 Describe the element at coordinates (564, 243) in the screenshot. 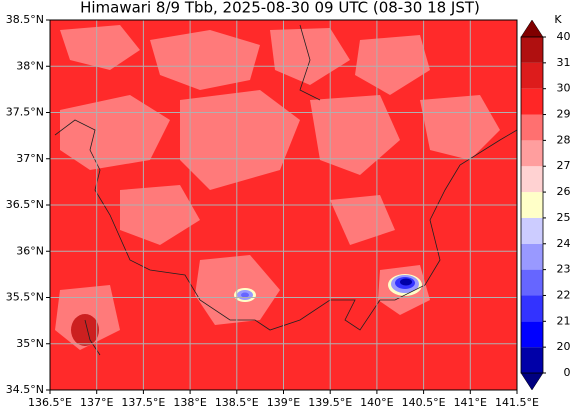

I see `colorbar-tick-label: 240` at that location.